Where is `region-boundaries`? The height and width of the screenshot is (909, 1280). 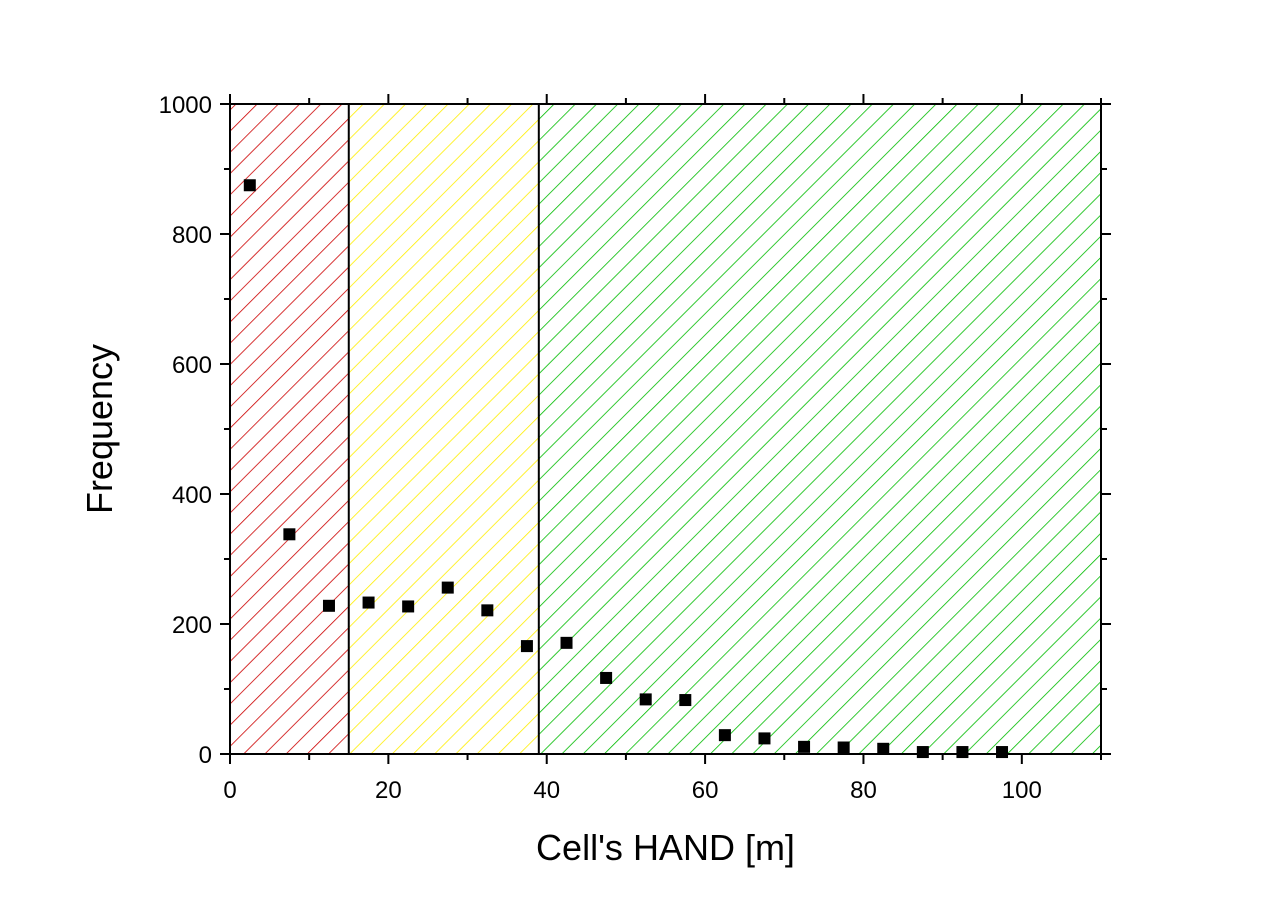
region-boundaries is located at coordinates (443, 429).